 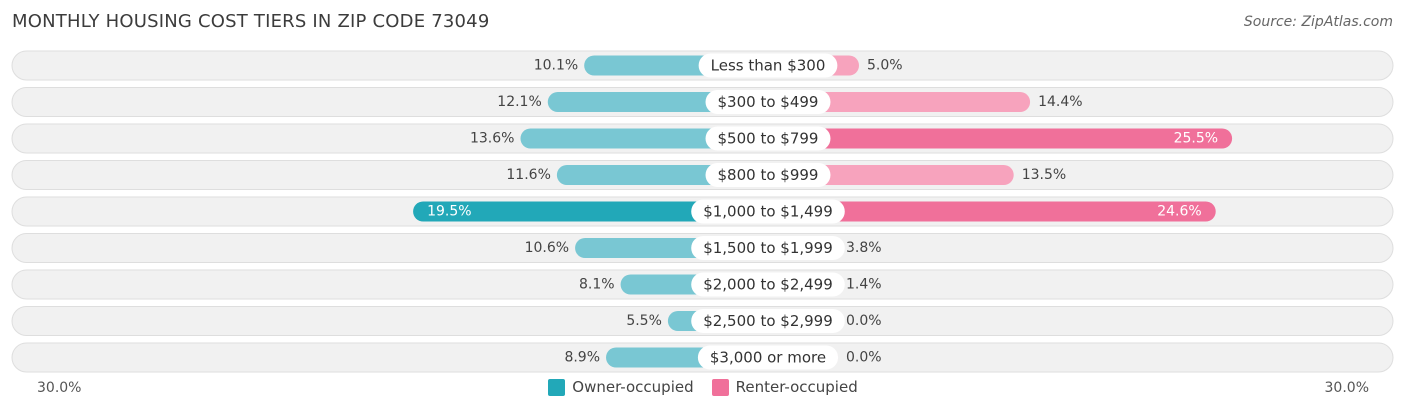 I want to click on owner-value-label: 8.1%, so click(x=597, y=285).